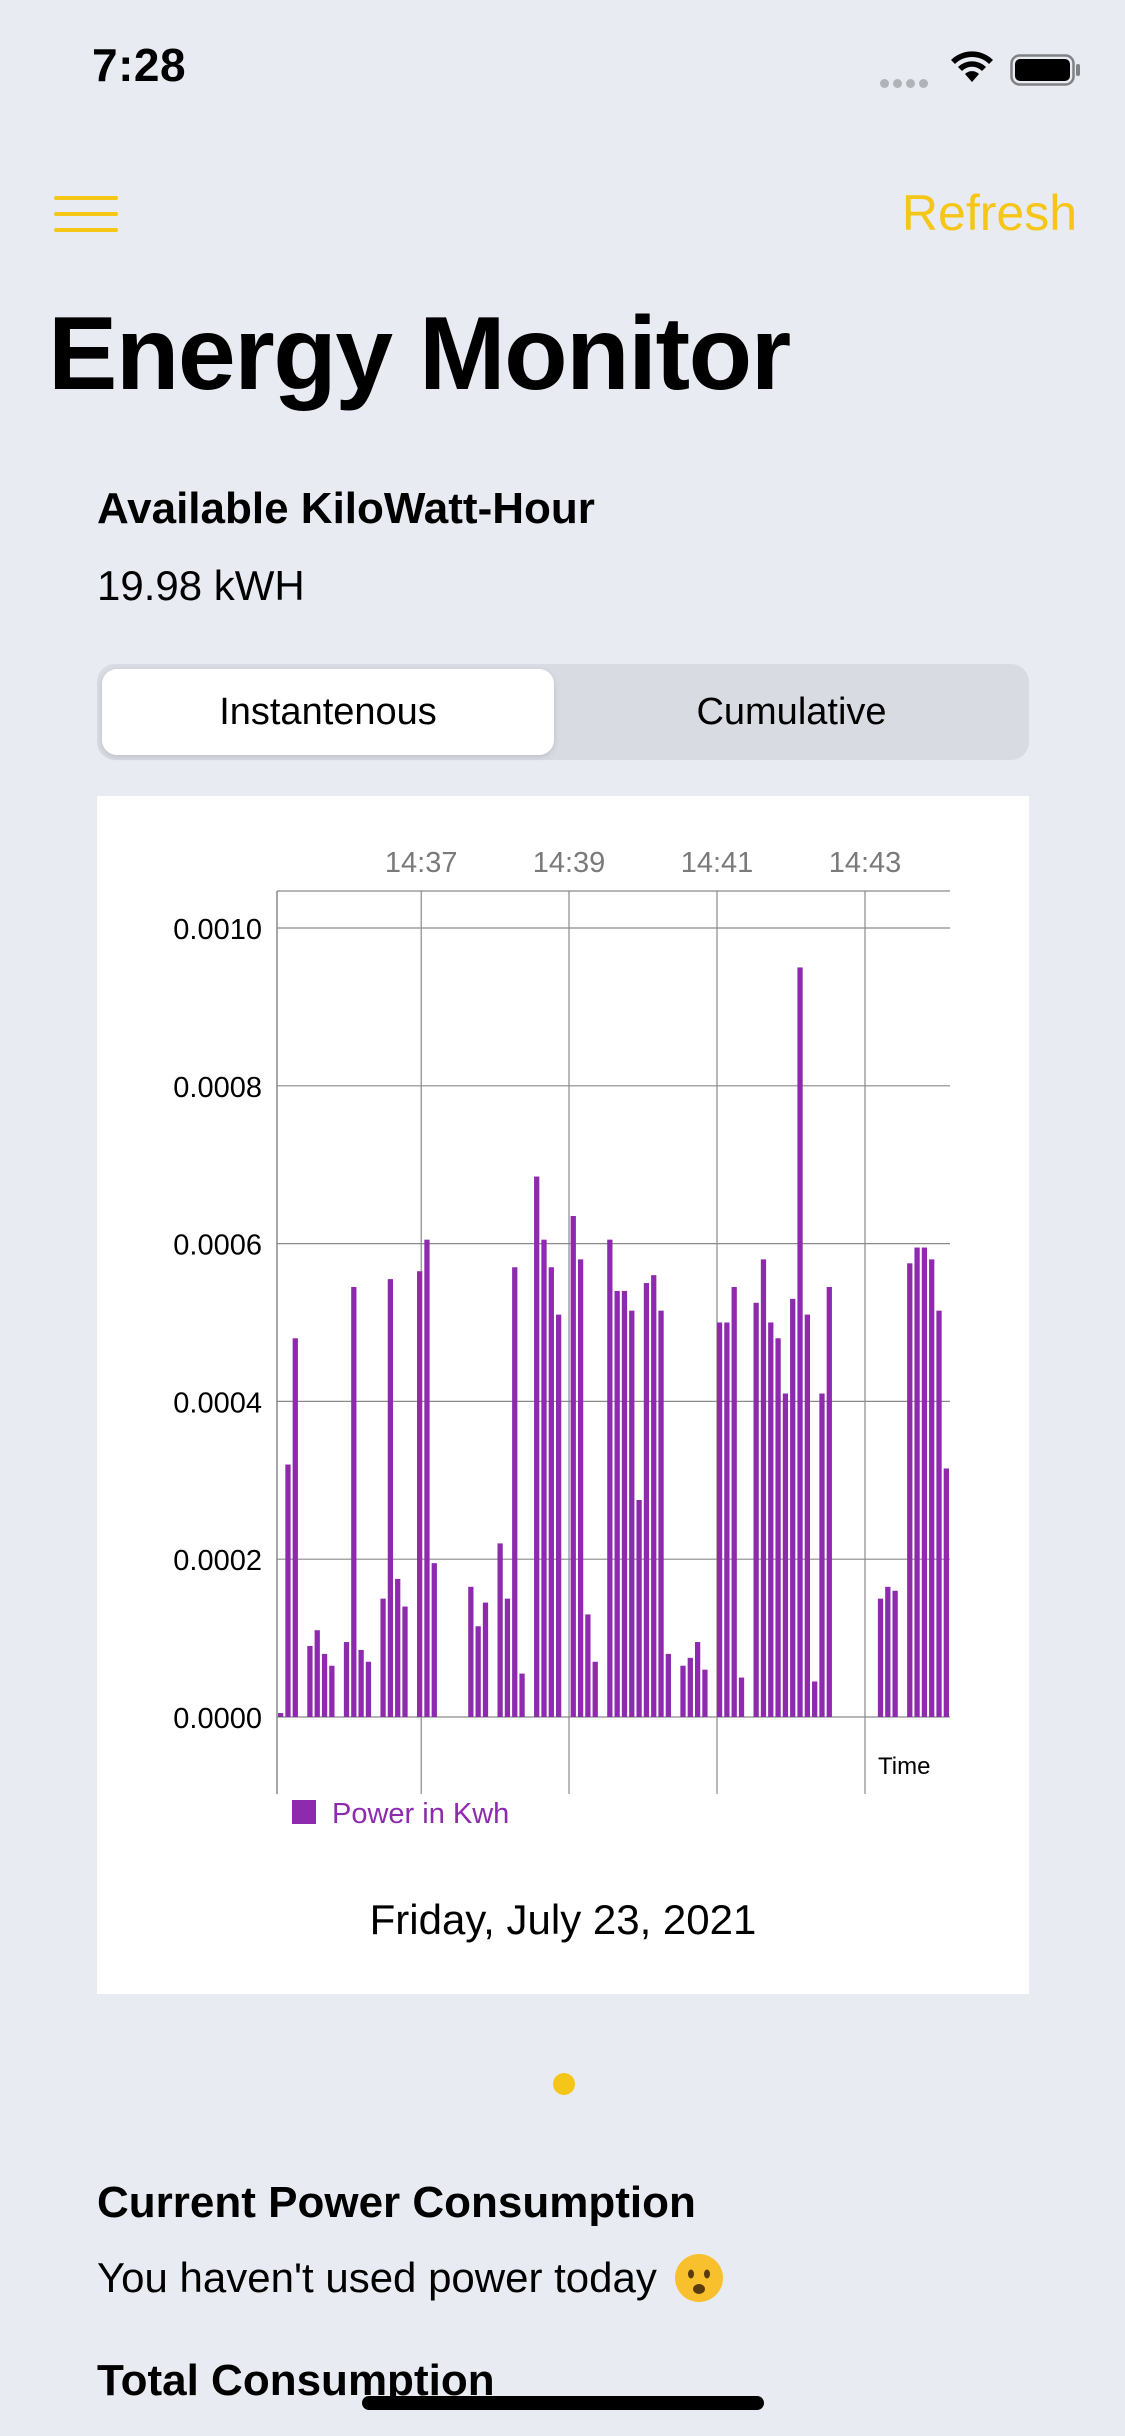  Describe the element at coordinates (989, 213) in the screenshot. I see `refresh-button: Refresh` at that location.